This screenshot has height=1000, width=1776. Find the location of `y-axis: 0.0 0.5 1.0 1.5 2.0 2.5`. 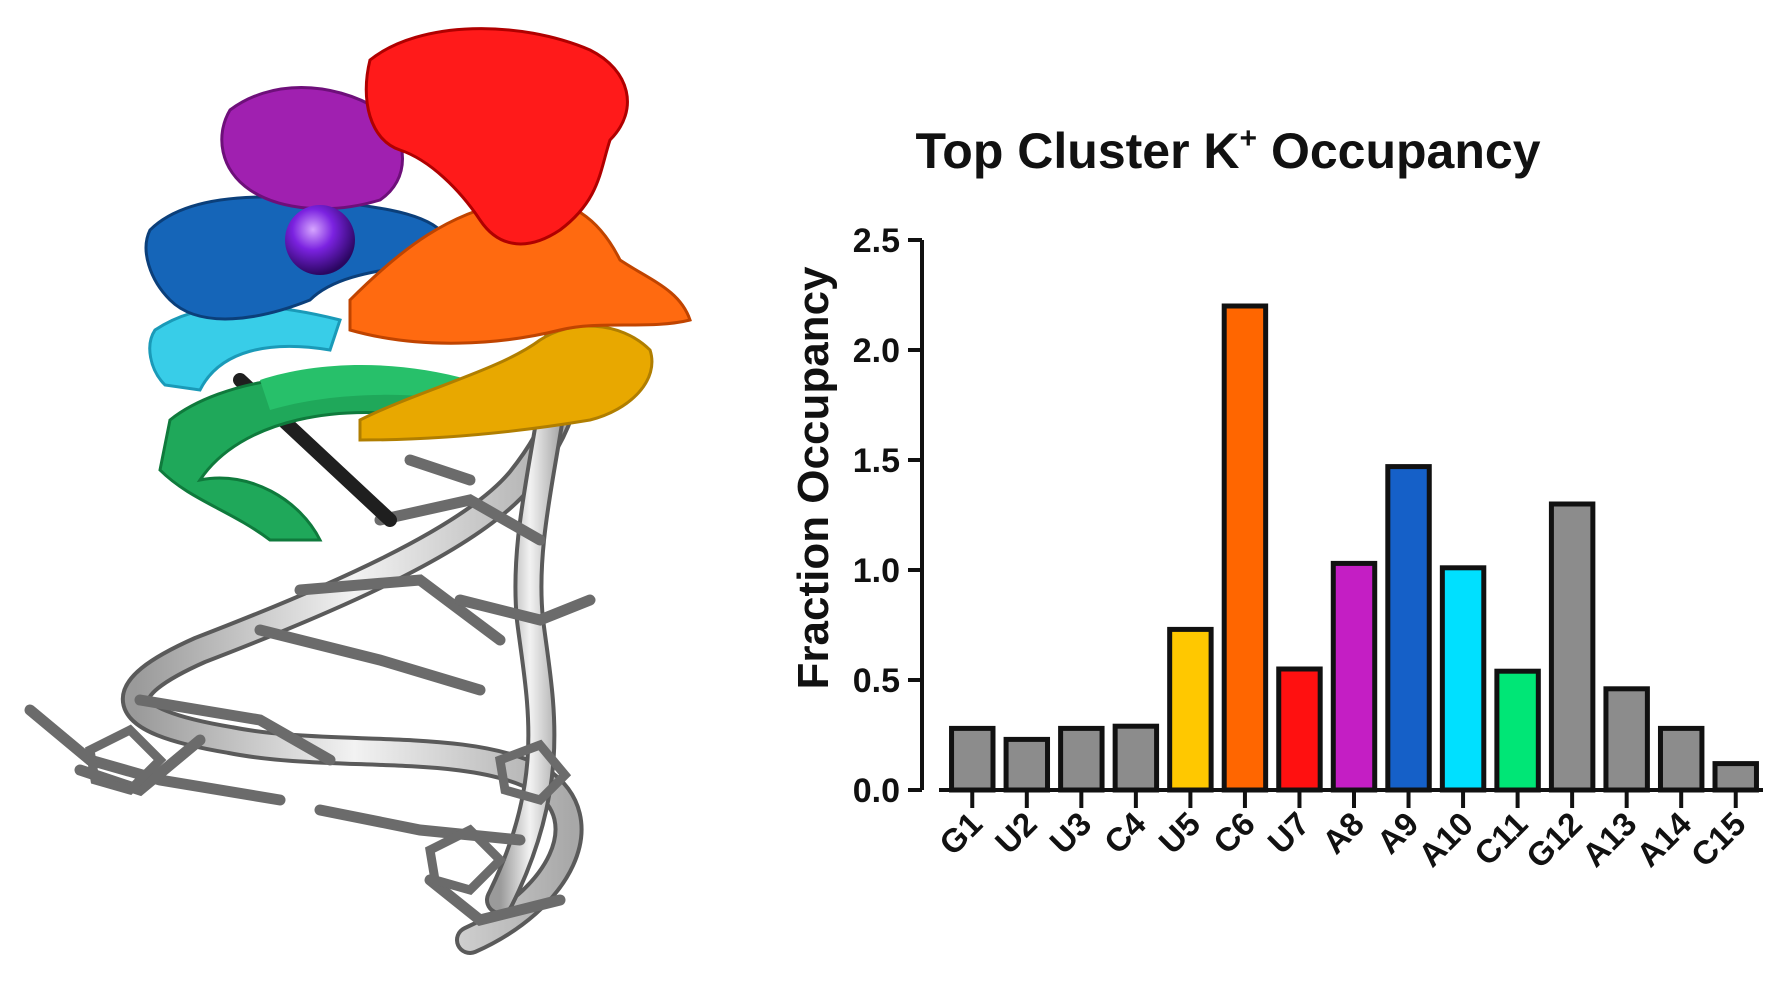

y-axis: 0.0 0.5 1.0 1.5 2.0 2.5 is located at coordinates (888, 516).